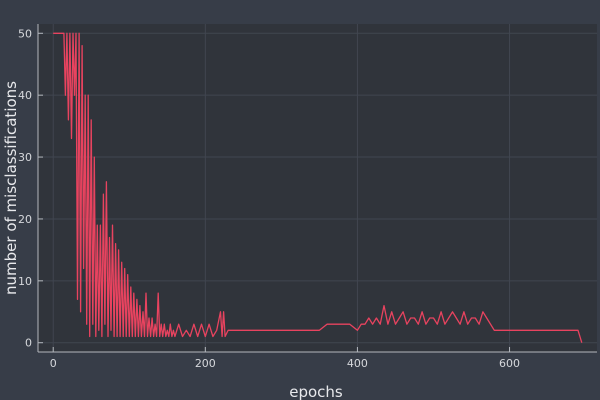  I want to click on y-tick-label: 20, so click(25, 219).